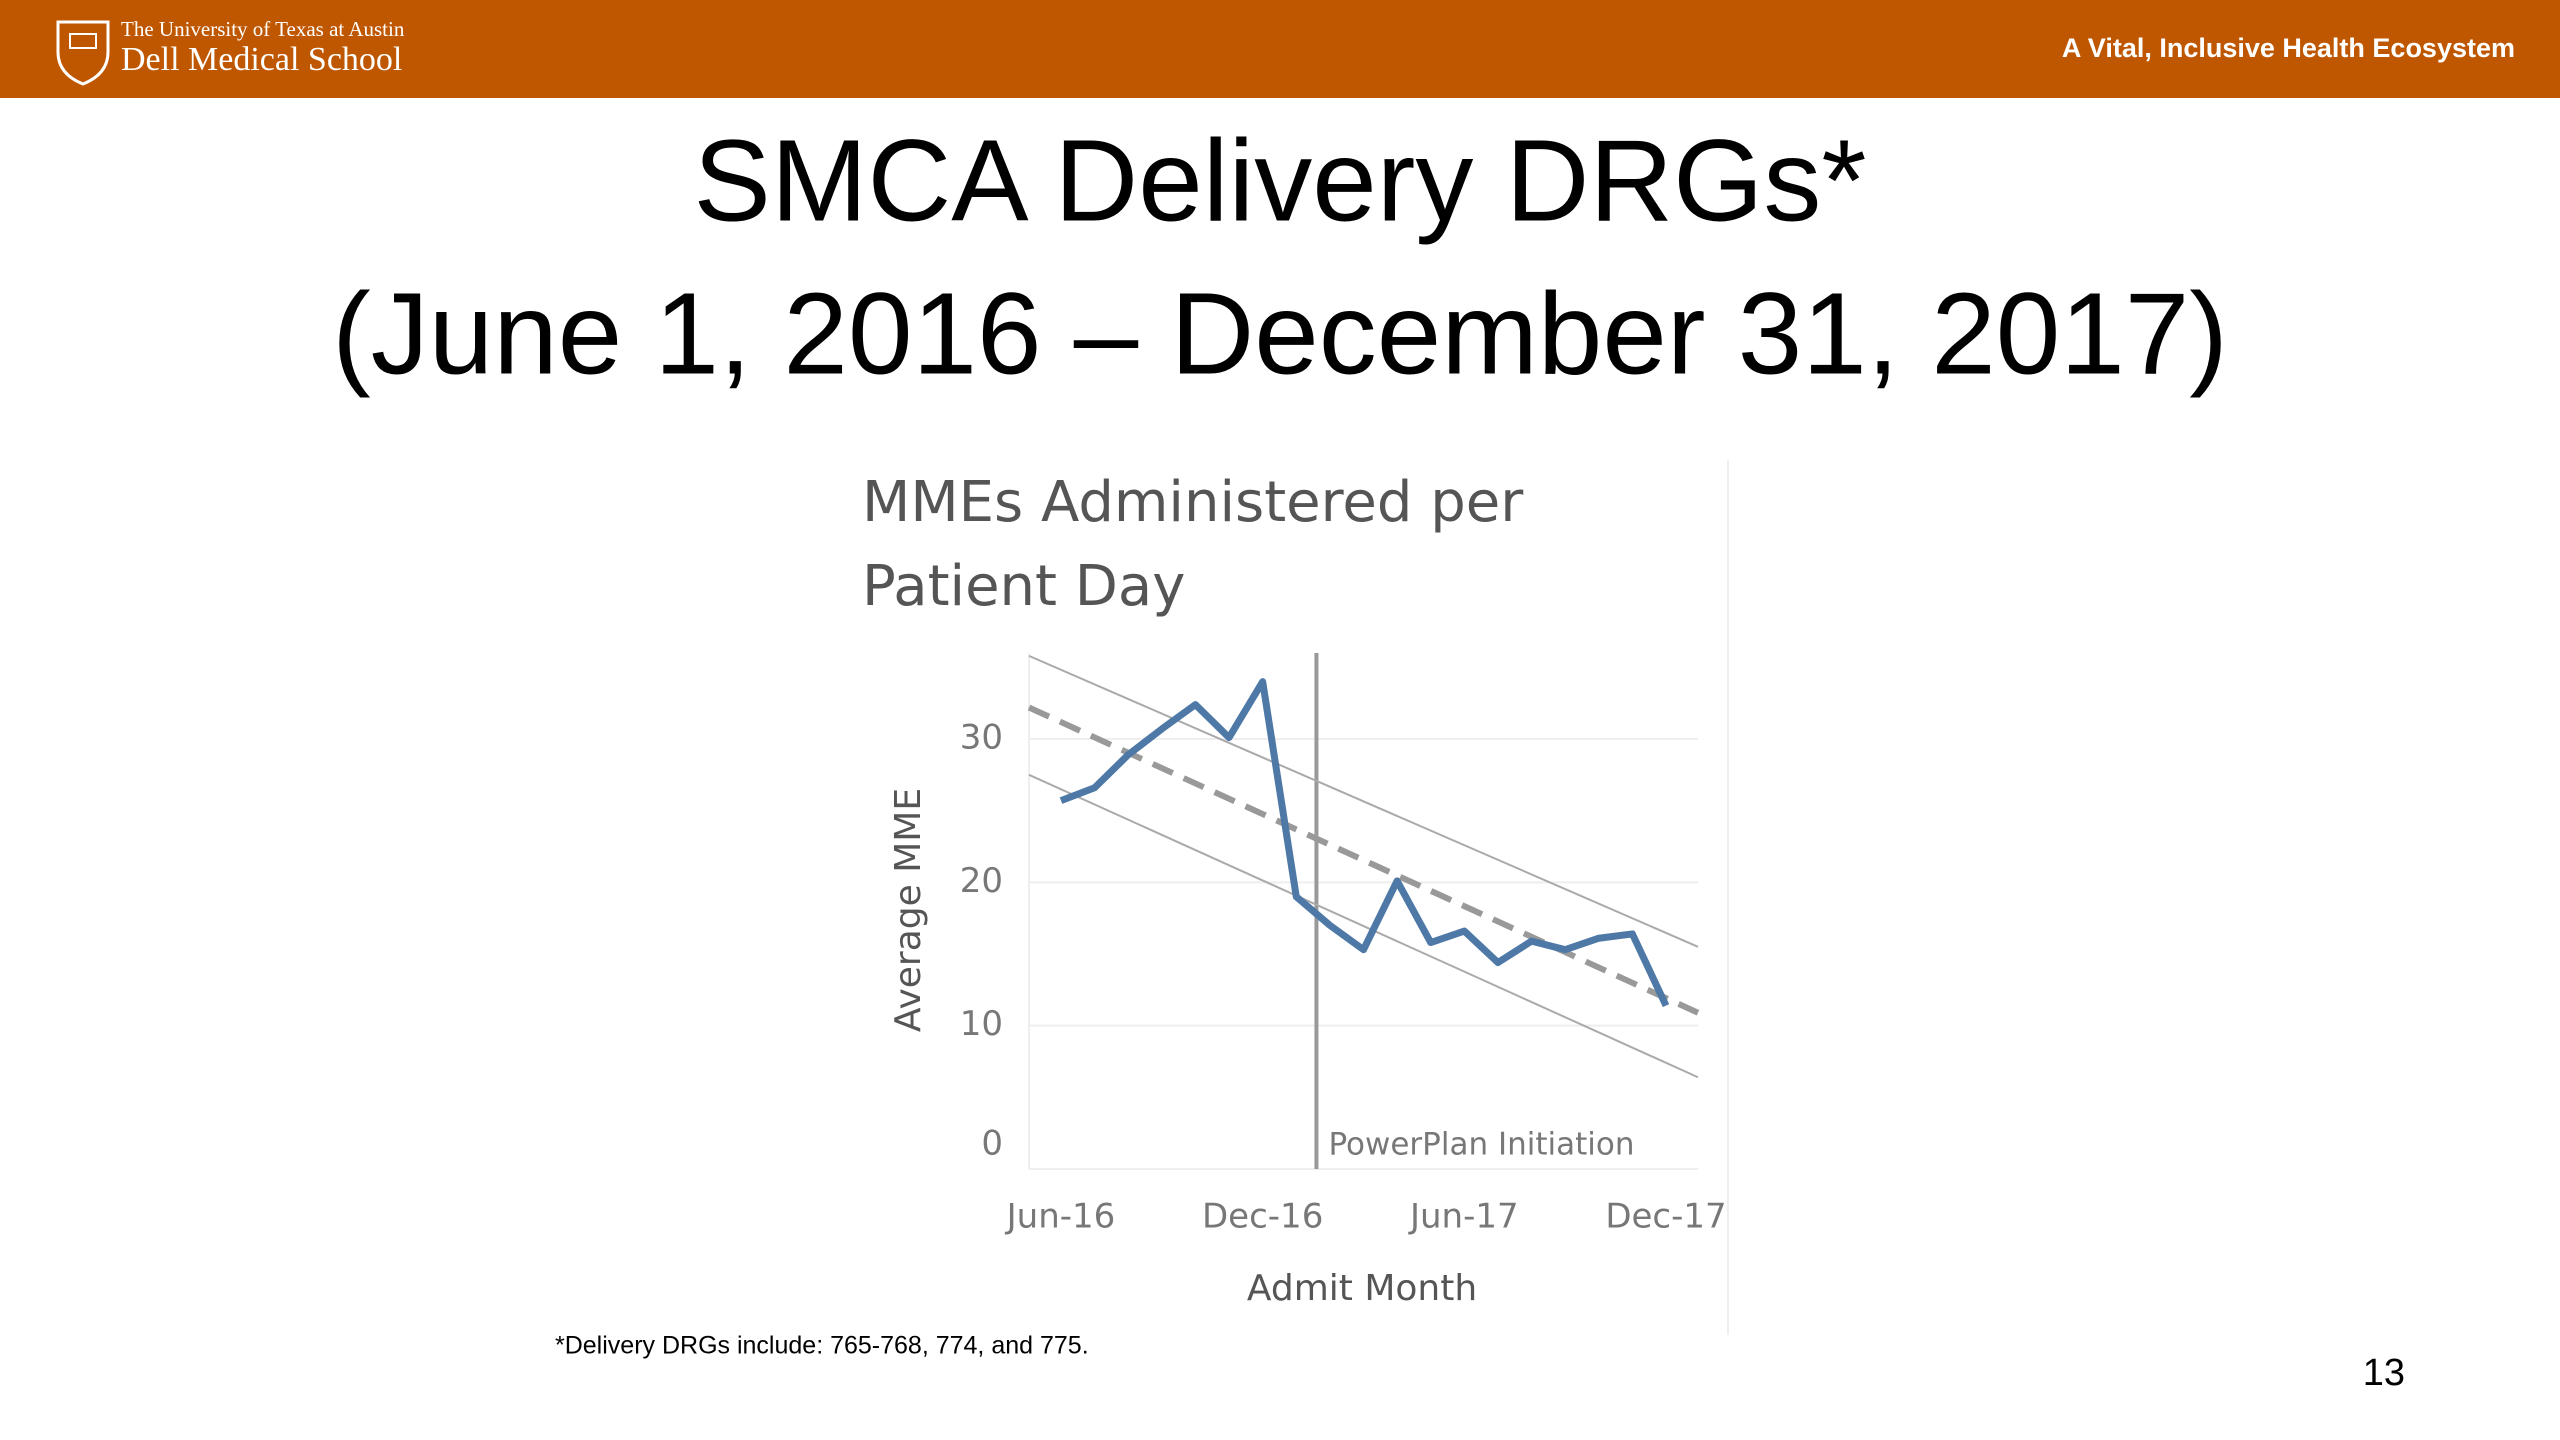 Image resolution: width=2560 pixels, height=1440 pixels. Describe the element at coordinates (1665, 1217) in the screenshot. I see `x-tick-label: Dec-17` at that location.